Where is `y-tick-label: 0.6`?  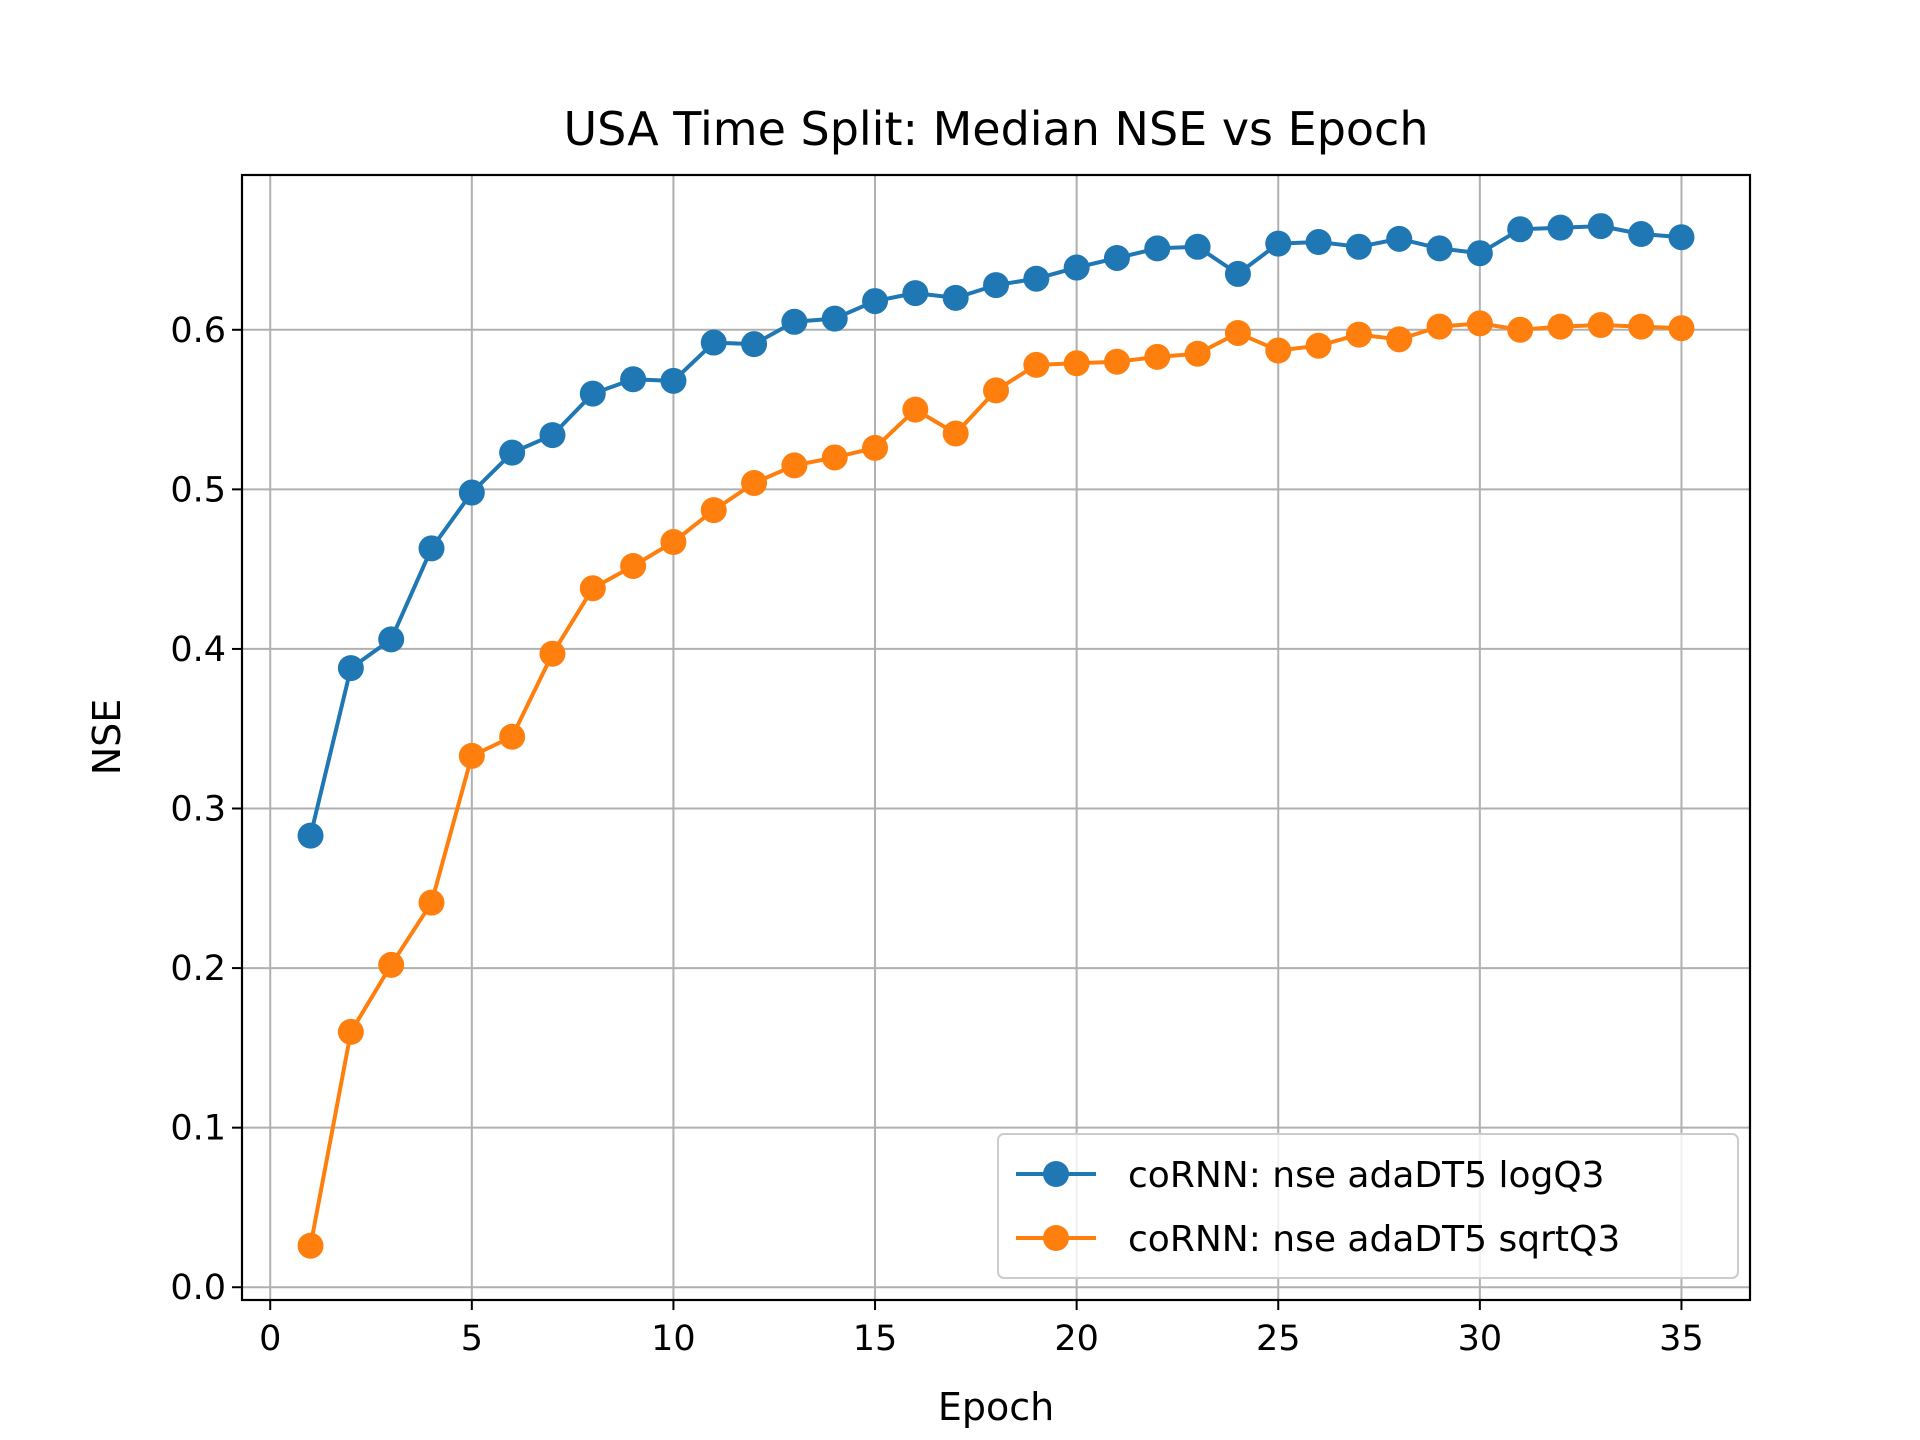 y-tick-label: 0.6 is located at coordinates (198, 331).